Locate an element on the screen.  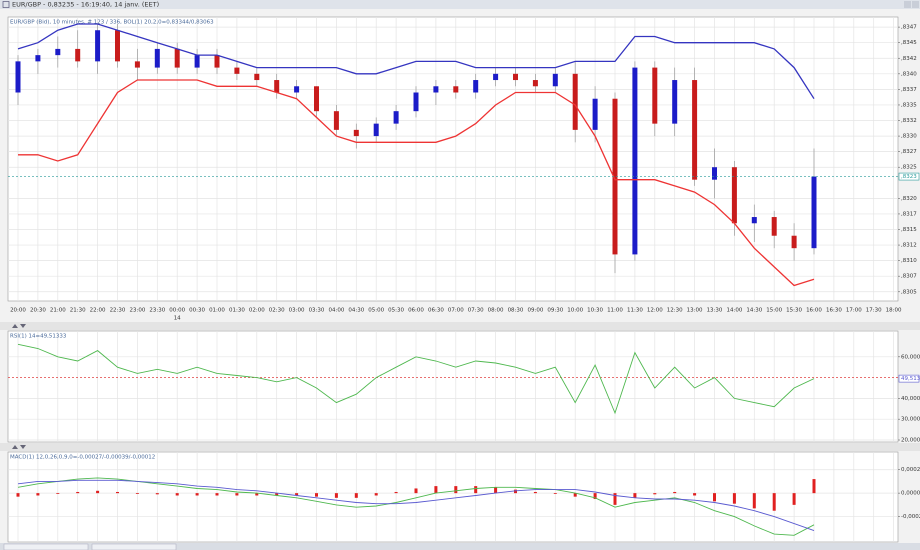
x-tick-label: 22:30 is located at coordinates (118, 311).